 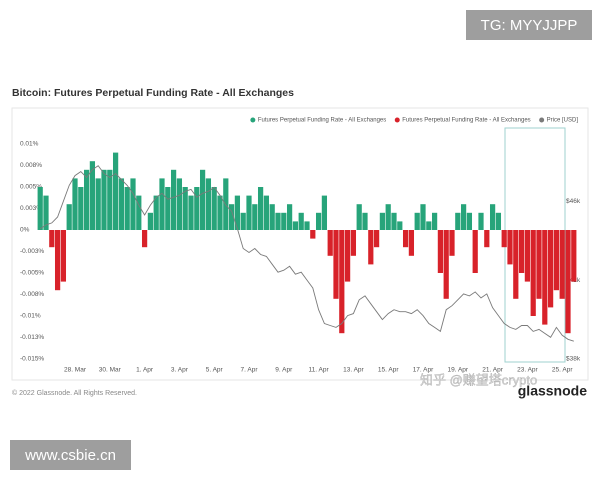 I want to click on y-tick-label: 0.01%, so click(x=29, y=144).